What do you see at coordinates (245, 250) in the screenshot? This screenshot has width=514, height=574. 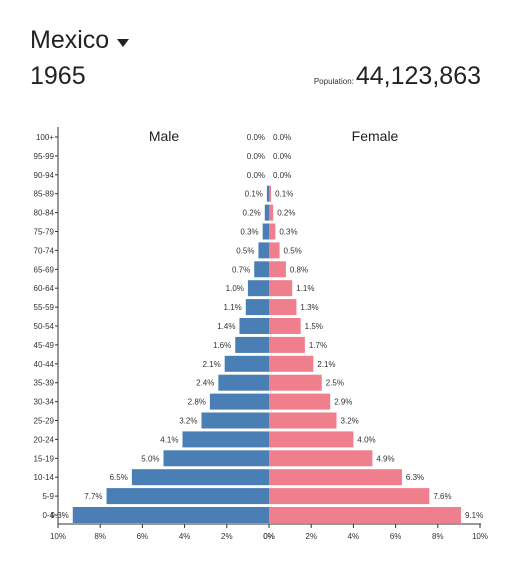 I see `male-value-label: 0.5%` at bounding box center [245, 250].